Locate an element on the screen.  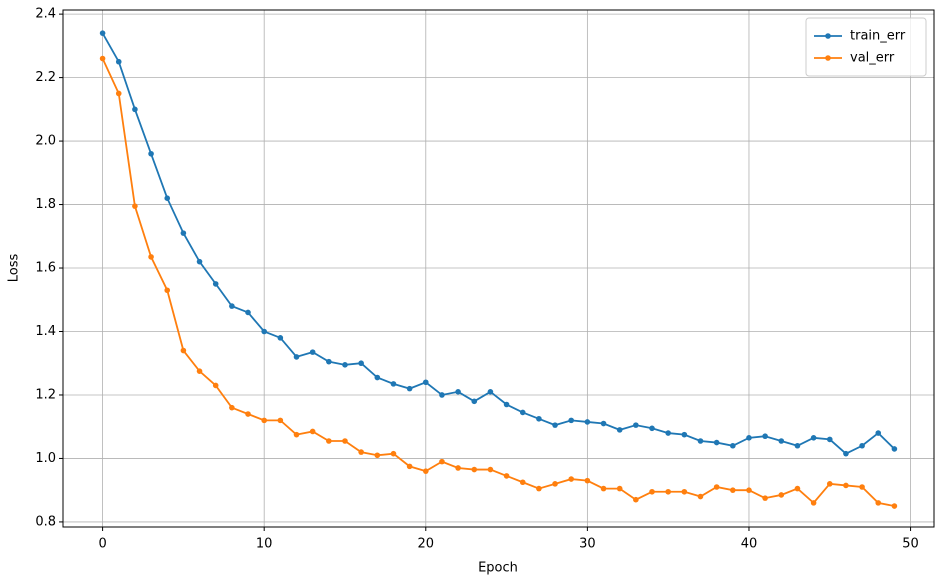
y-tick-label: 2.4 is located at coordinates (45, 14).